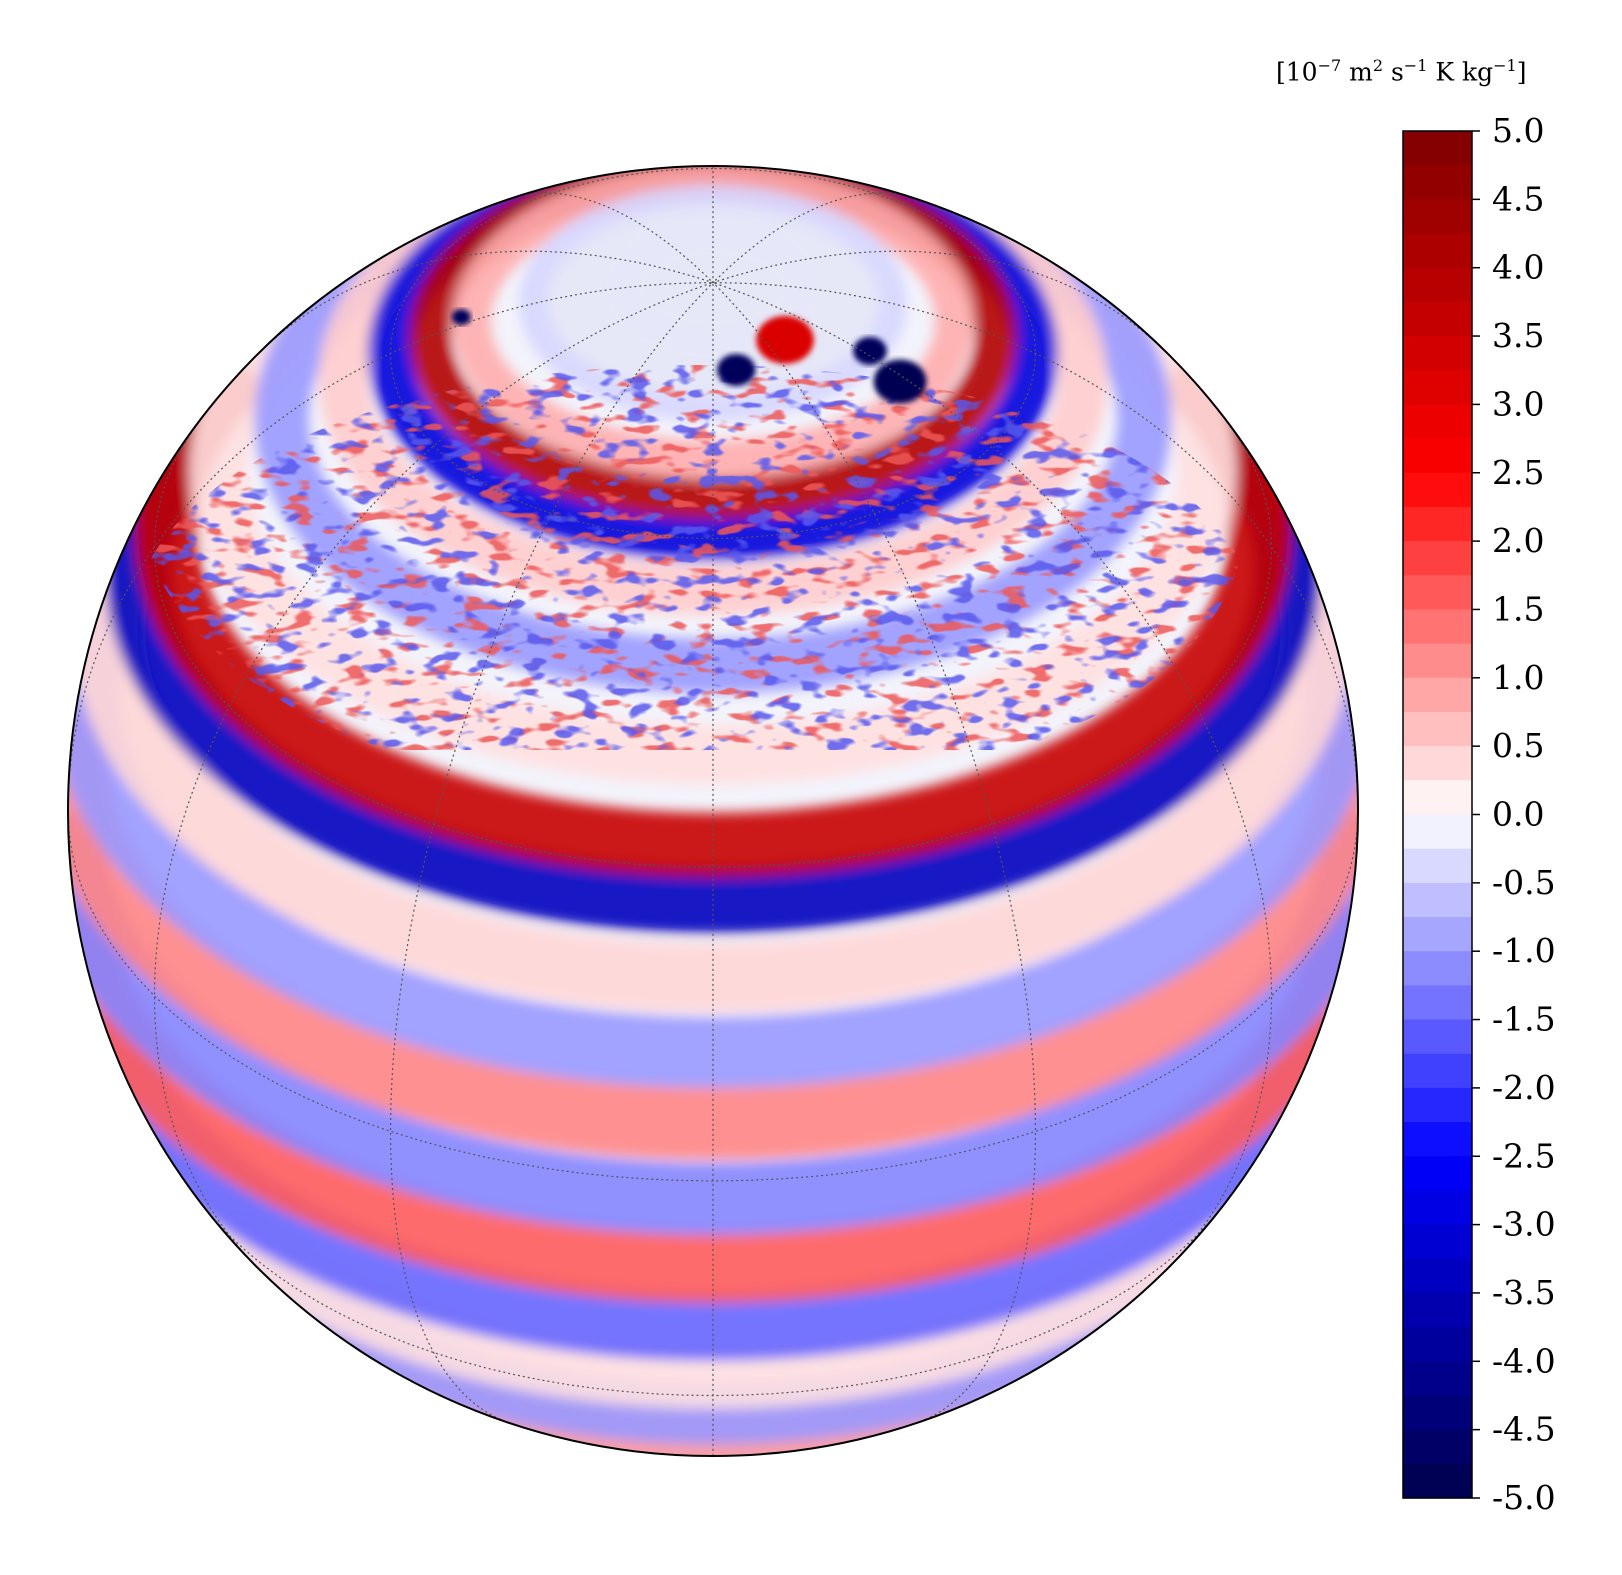  Describe the element at coordinates (1524, 1224) in the screenshot. I see `colorbar-tick-label: -3.0` at that location.